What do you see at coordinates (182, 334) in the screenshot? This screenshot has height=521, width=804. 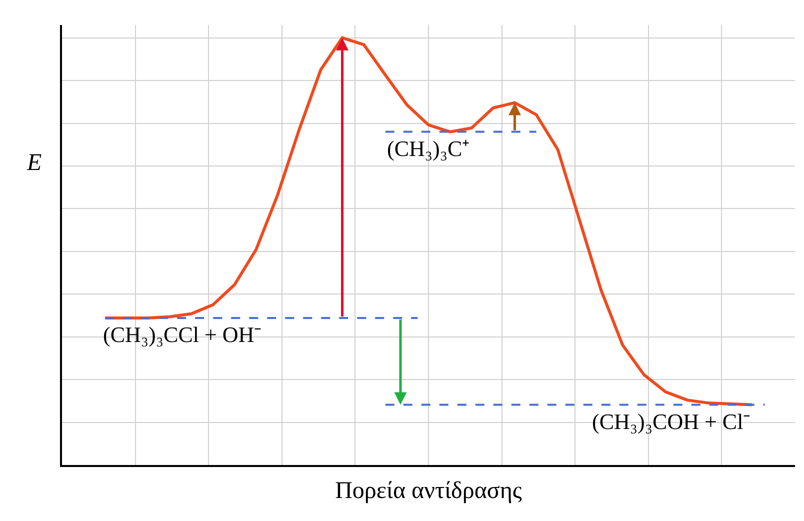 I see `ref-line-label: (CH₃)₃CCl + OH⁻` at bounding box center [182, 334].